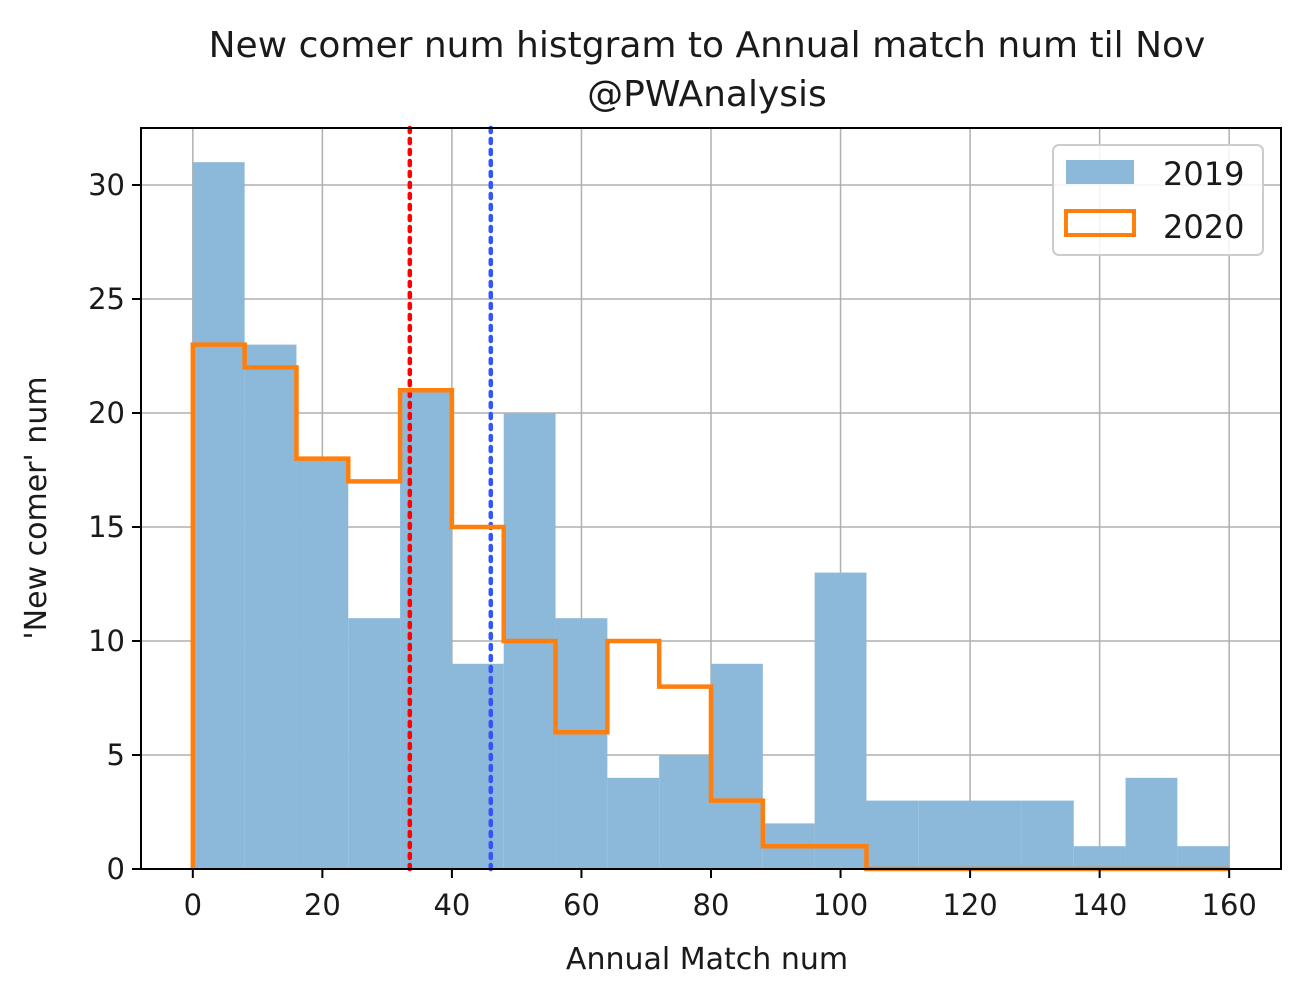 The width and height of the screenshot is (1300, 997). Describe the element at coordinates (106, 527) in the screenshot. I see `y-tick-label: 15` at that location.